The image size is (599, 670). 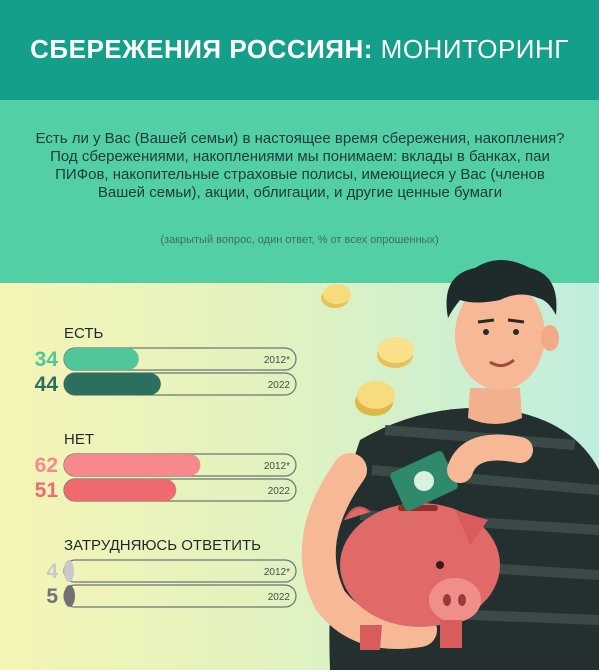 I want to click on value-label: 4, so click(x=52, y=571).